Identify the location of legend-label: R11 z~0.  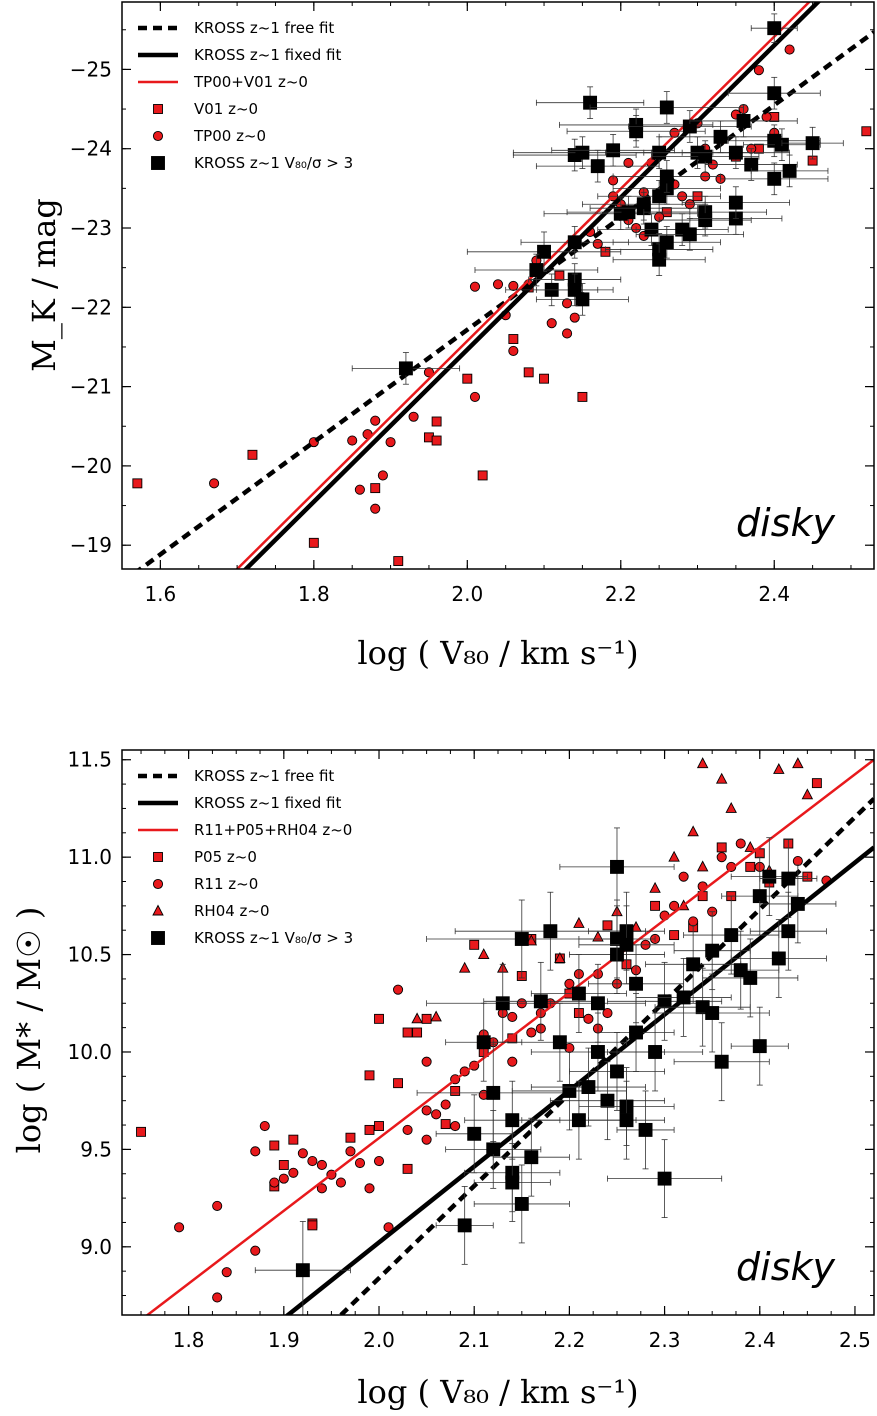
(226, 884).